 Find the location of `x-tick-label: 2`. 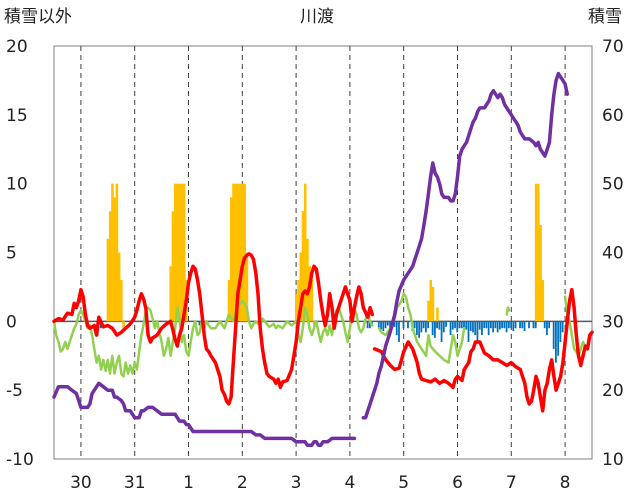

x-tick-label: 2 is located at coordinates (242, 483).